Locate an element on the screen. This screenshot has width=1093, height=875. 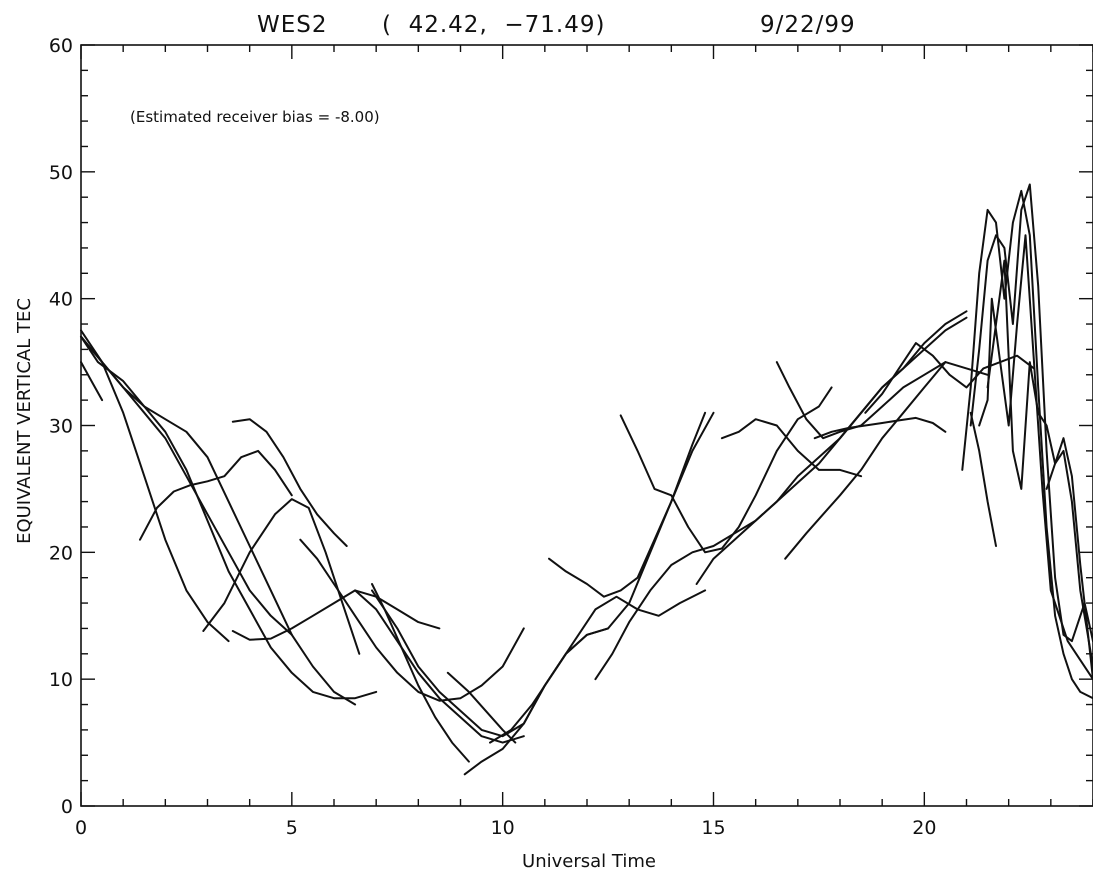
y-tick-label: 30 is located at coordinates (61, 427).